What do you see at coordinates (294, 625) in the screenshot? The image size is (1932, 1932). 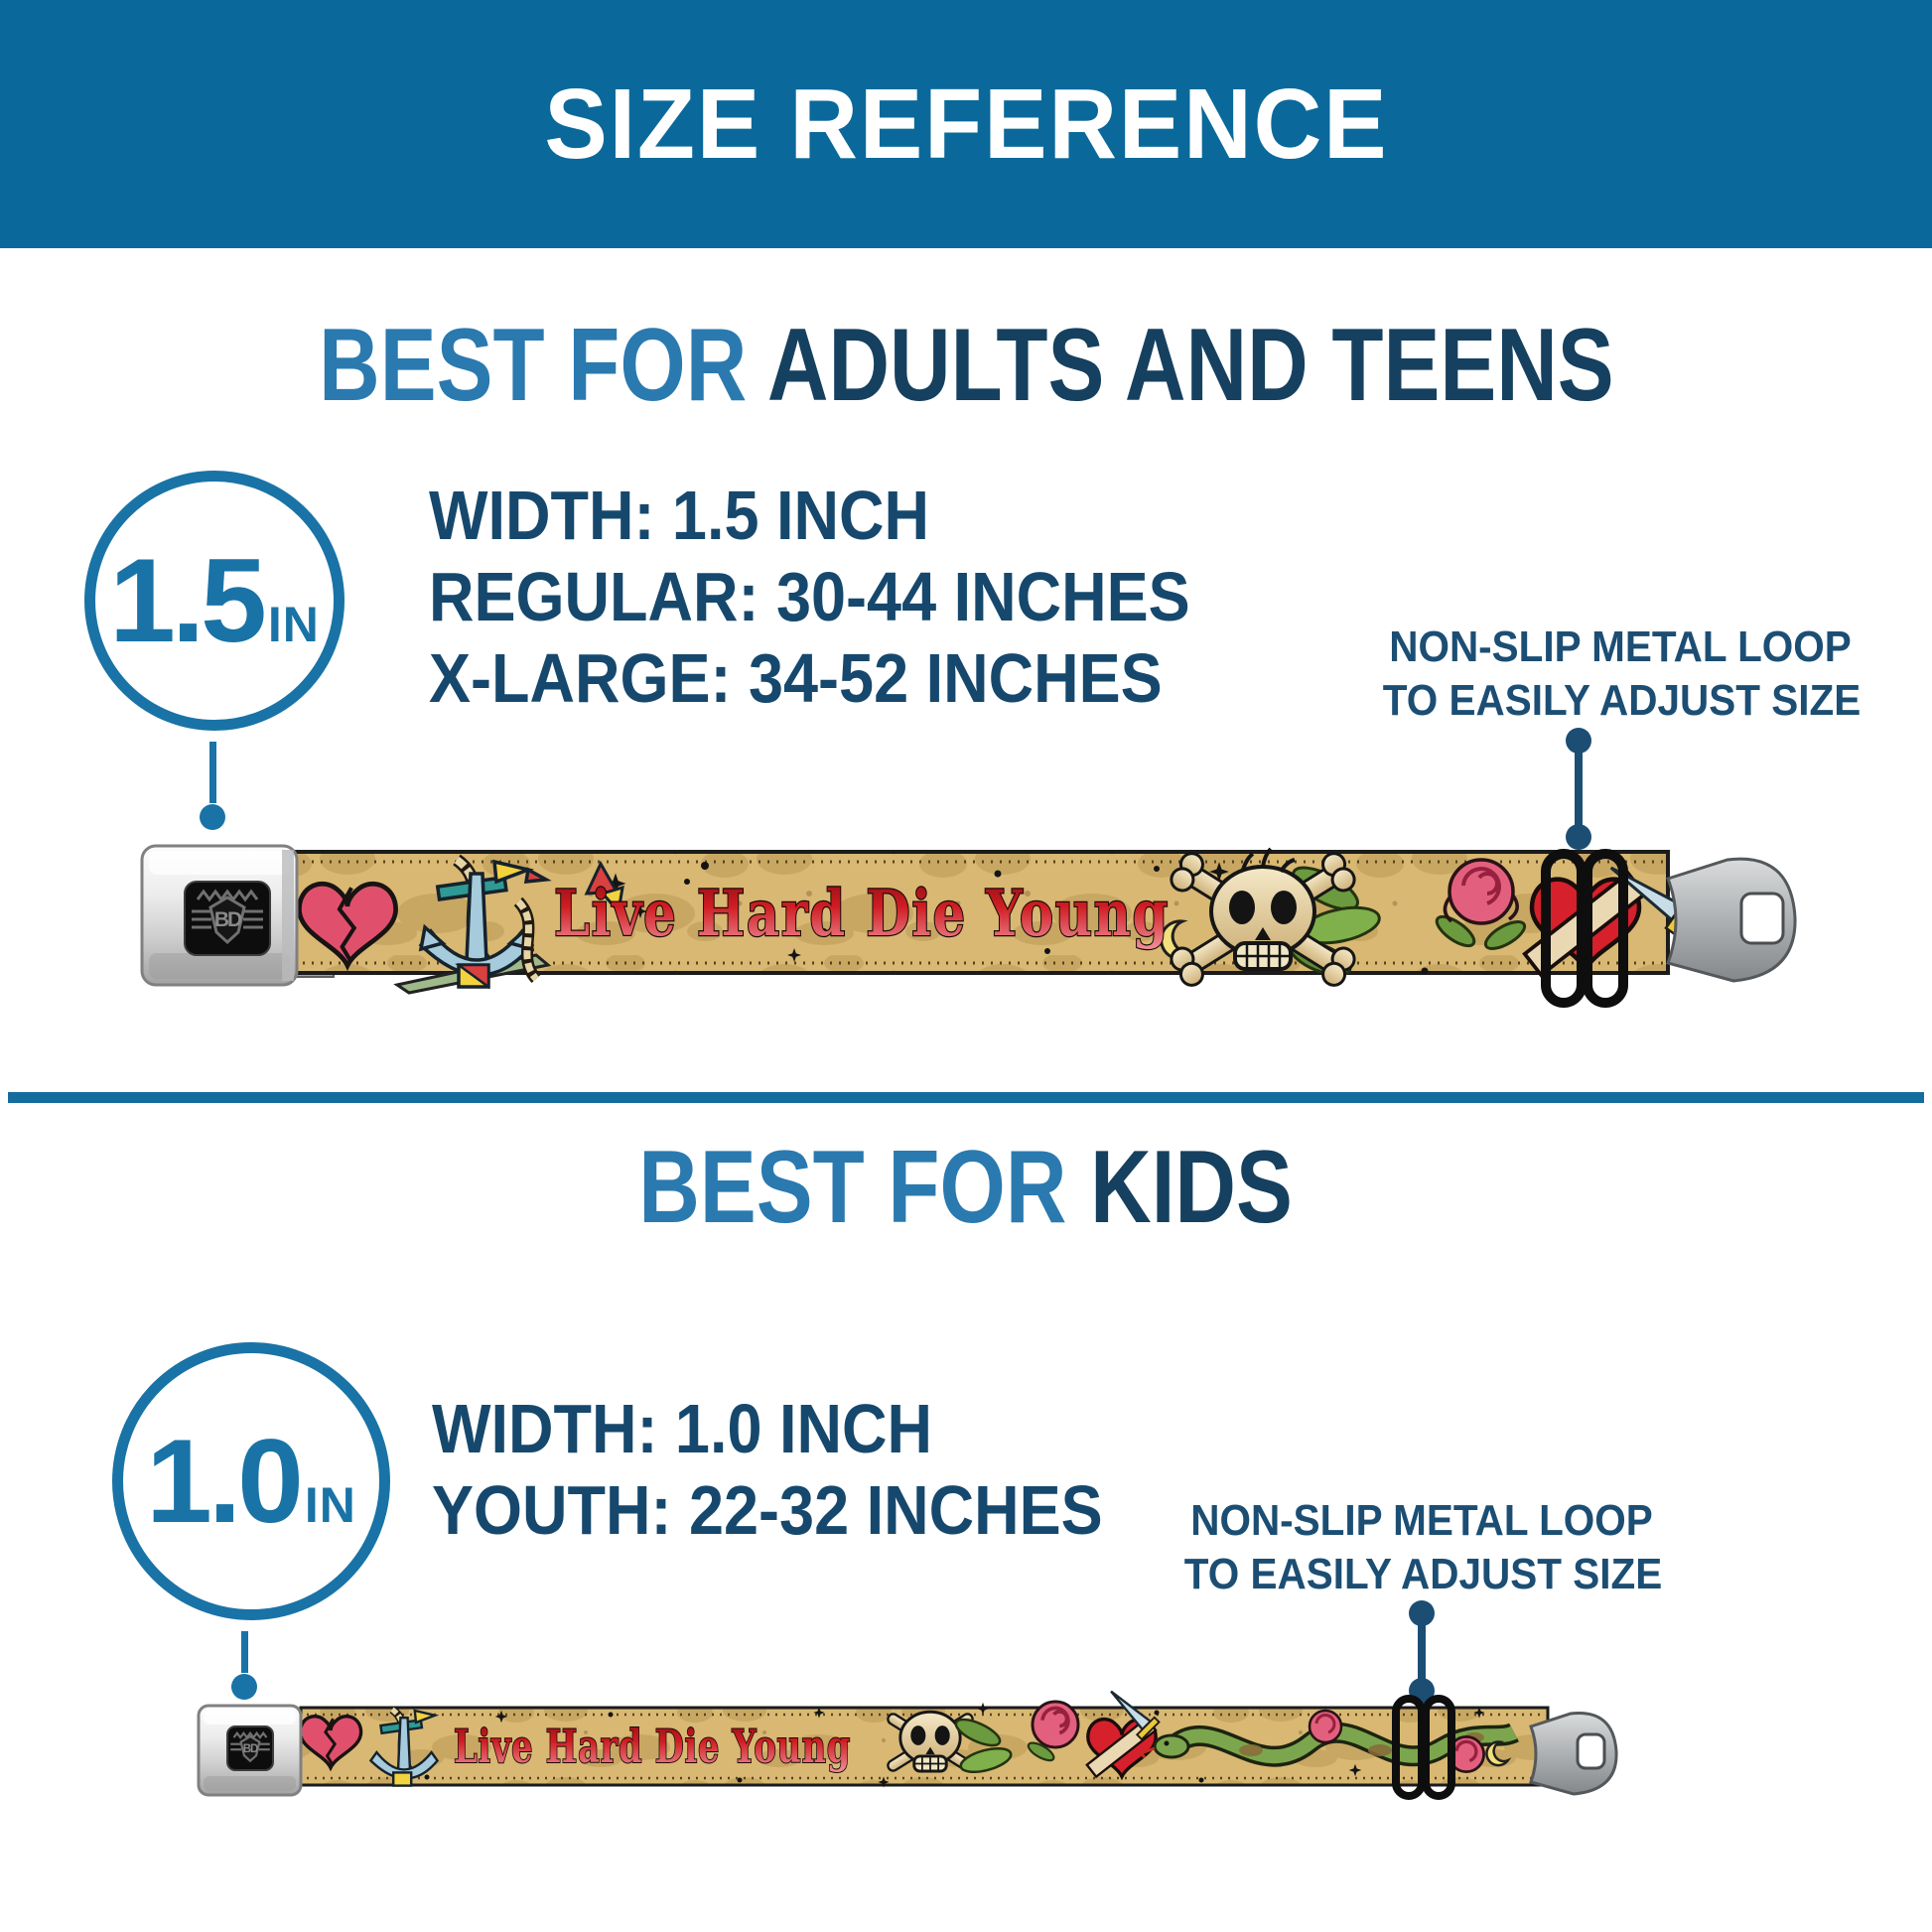 I see `badge-unit: IN` at bounding box center [294, 625].